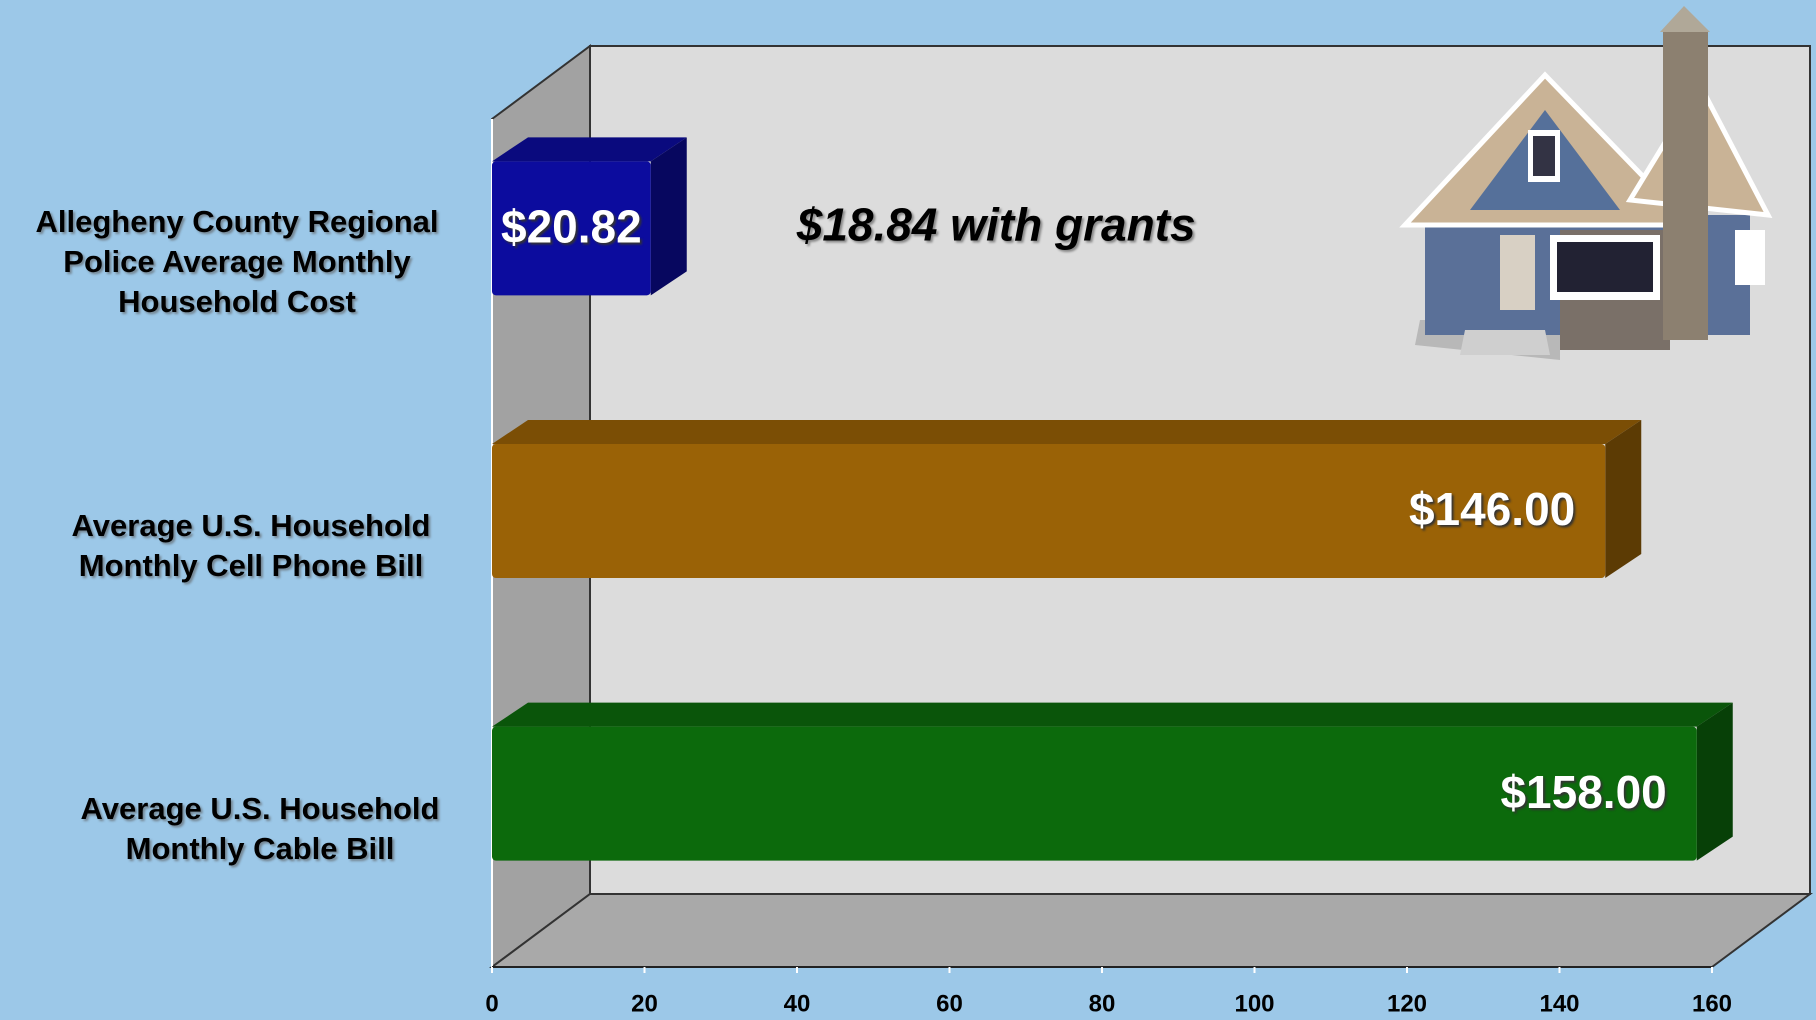  Describe the element at coordinates (996, 224) in the screenshot. I see `annotation: $18.84 with grants` at that location.